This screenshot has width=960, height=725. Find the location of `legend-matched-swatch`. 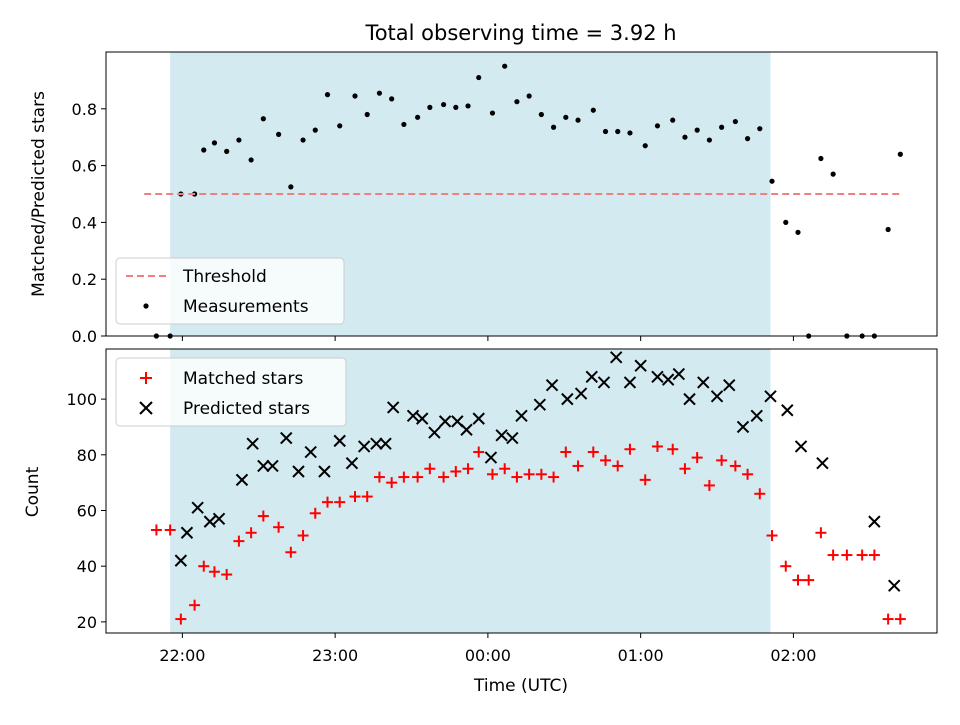

legend-matched-swatch is located at coordinates (146, 378).